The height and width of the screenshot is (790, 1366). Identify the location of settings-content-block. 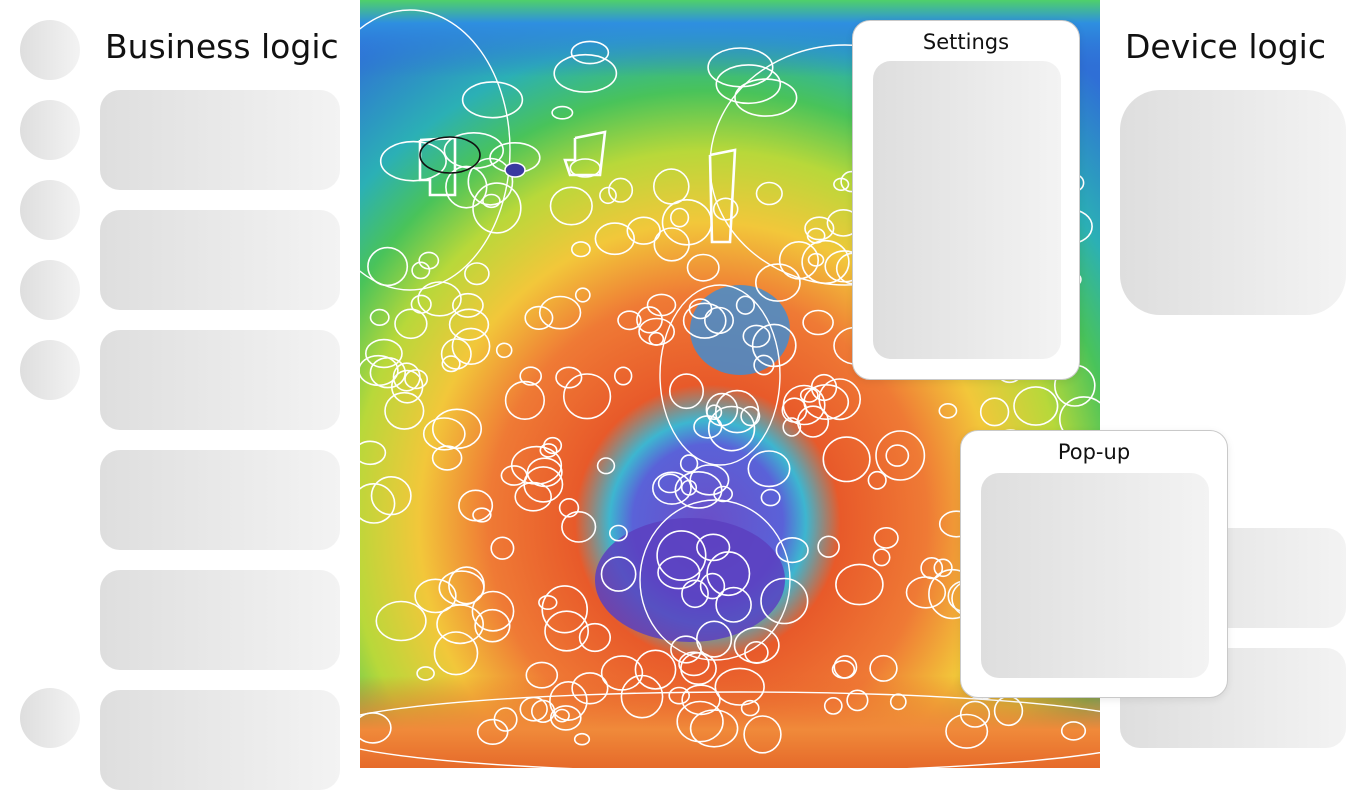
(967, 210).